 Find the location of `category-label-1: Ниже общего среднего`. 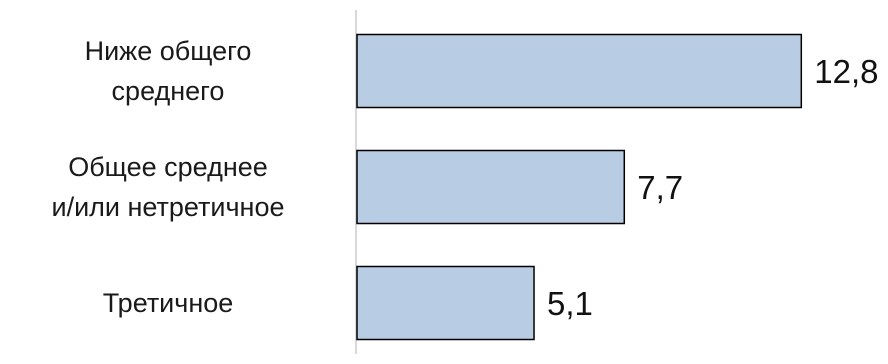

category-label-1: Ниже общего среднего is located at coordinates (168, 71).